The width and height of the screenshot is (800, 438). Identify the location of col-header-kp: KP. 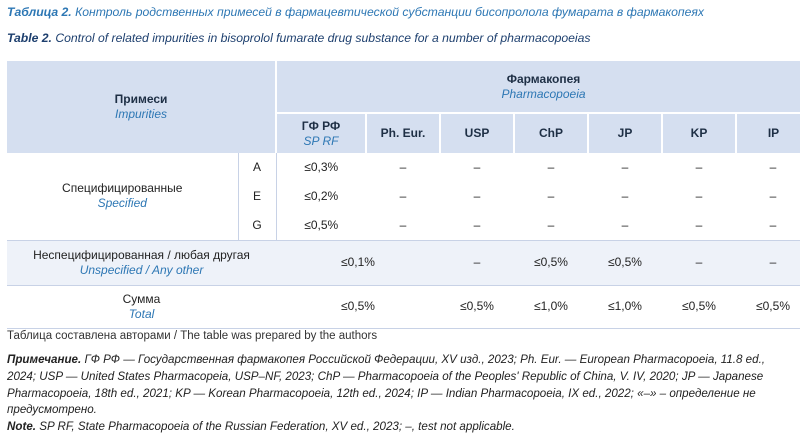
(699, 133).